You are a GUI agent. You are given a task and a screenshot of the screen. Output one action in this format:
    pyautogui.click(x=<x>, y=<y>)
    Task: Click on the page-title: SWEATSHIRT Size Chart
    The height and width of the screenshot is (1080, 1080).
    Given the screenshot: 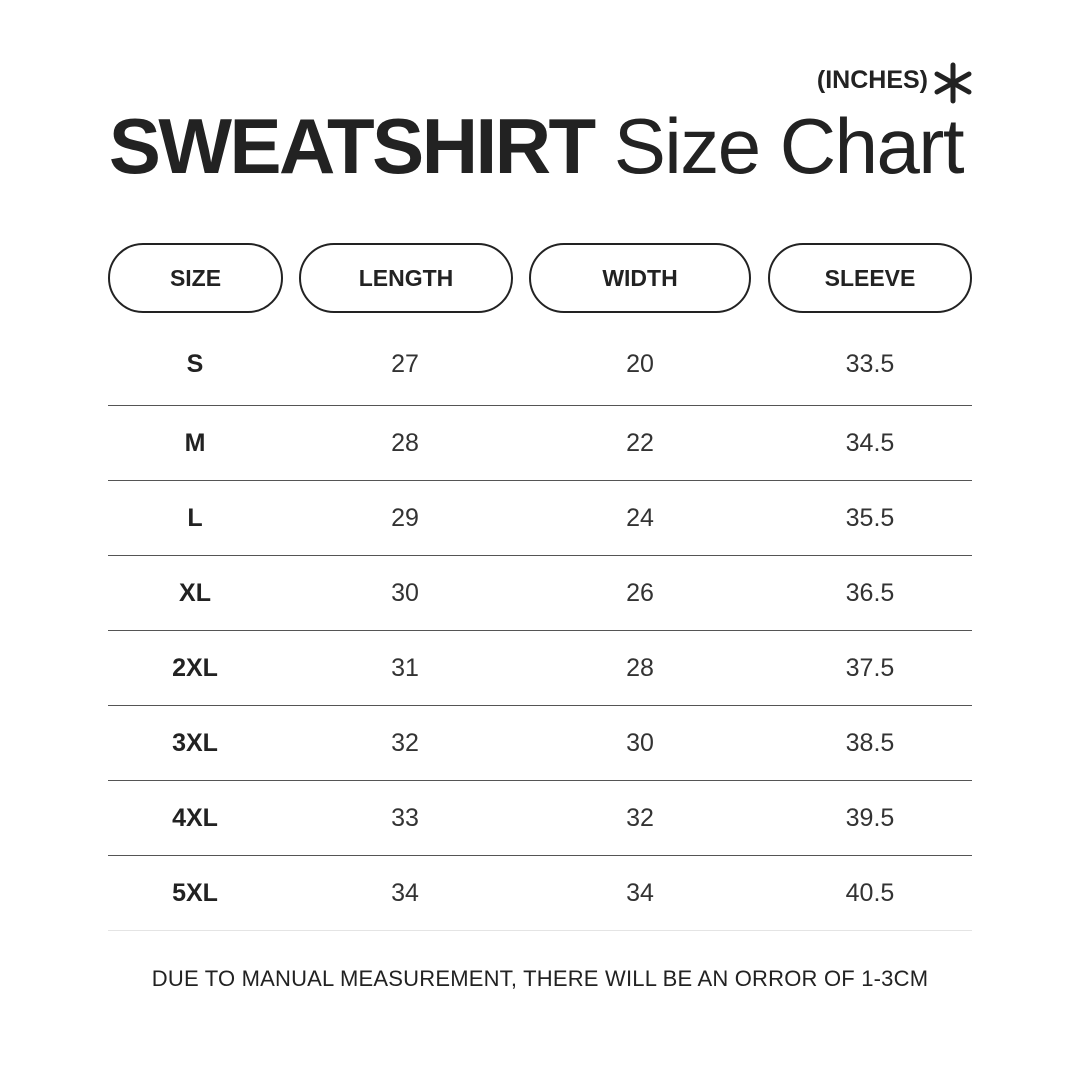 What is the action you would take?
    pyautogui.click(x=482, y=146)
    